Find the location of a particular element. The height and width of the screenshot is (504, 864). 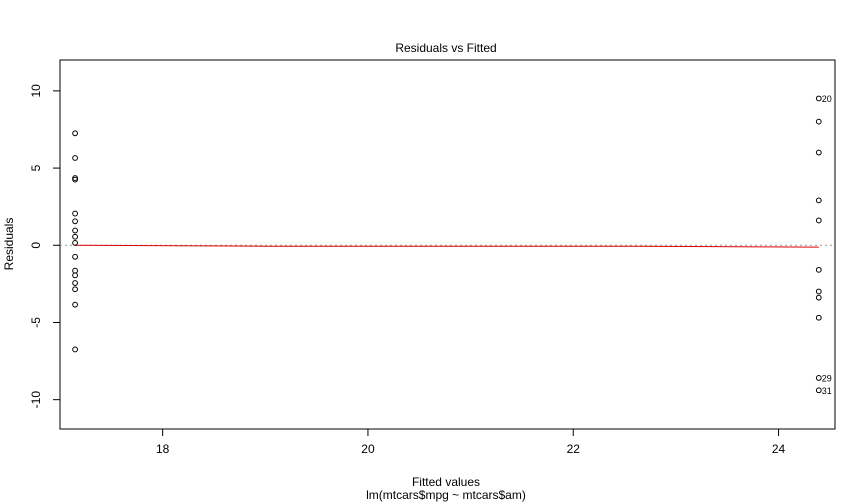

smoother-line is located at coordinates (447, 246).